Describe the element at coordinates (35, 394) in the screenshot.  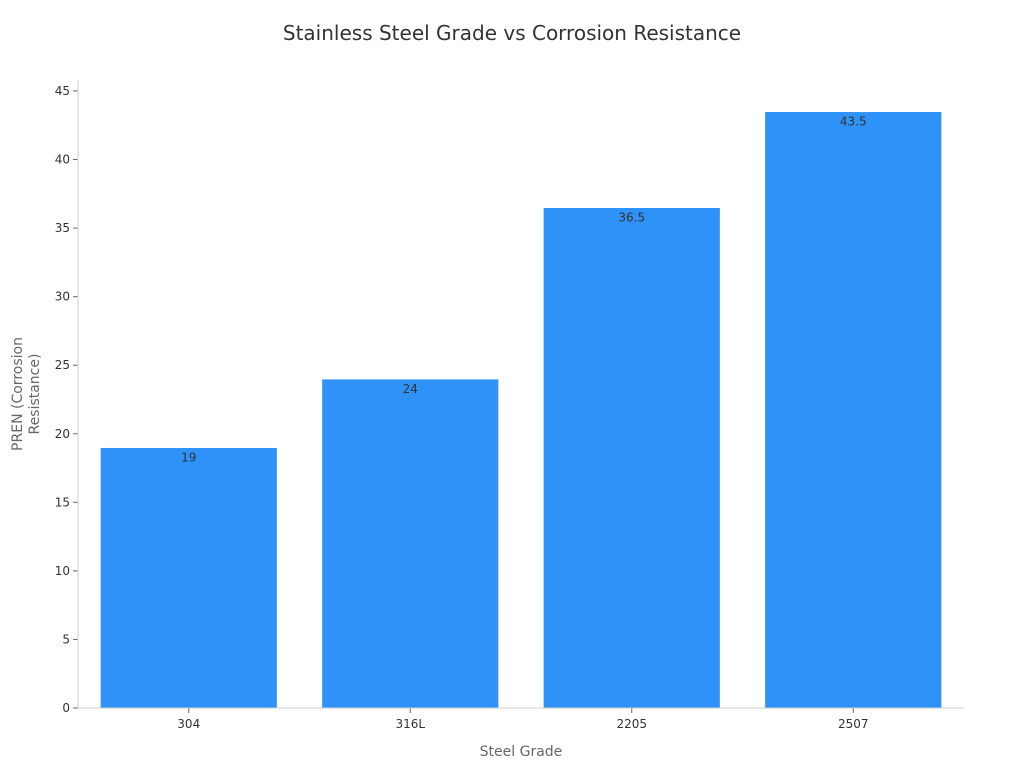
I see `y-axis-label-line-2: Resistance)` at that location.